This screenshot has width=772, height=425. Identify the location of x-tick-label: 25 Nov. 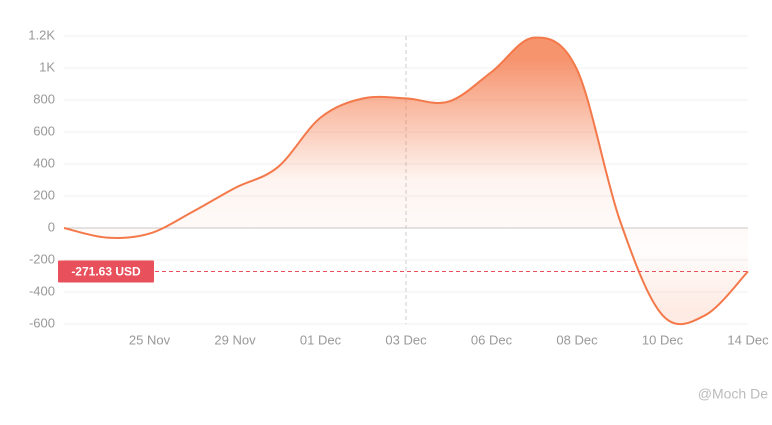
(150, 339).